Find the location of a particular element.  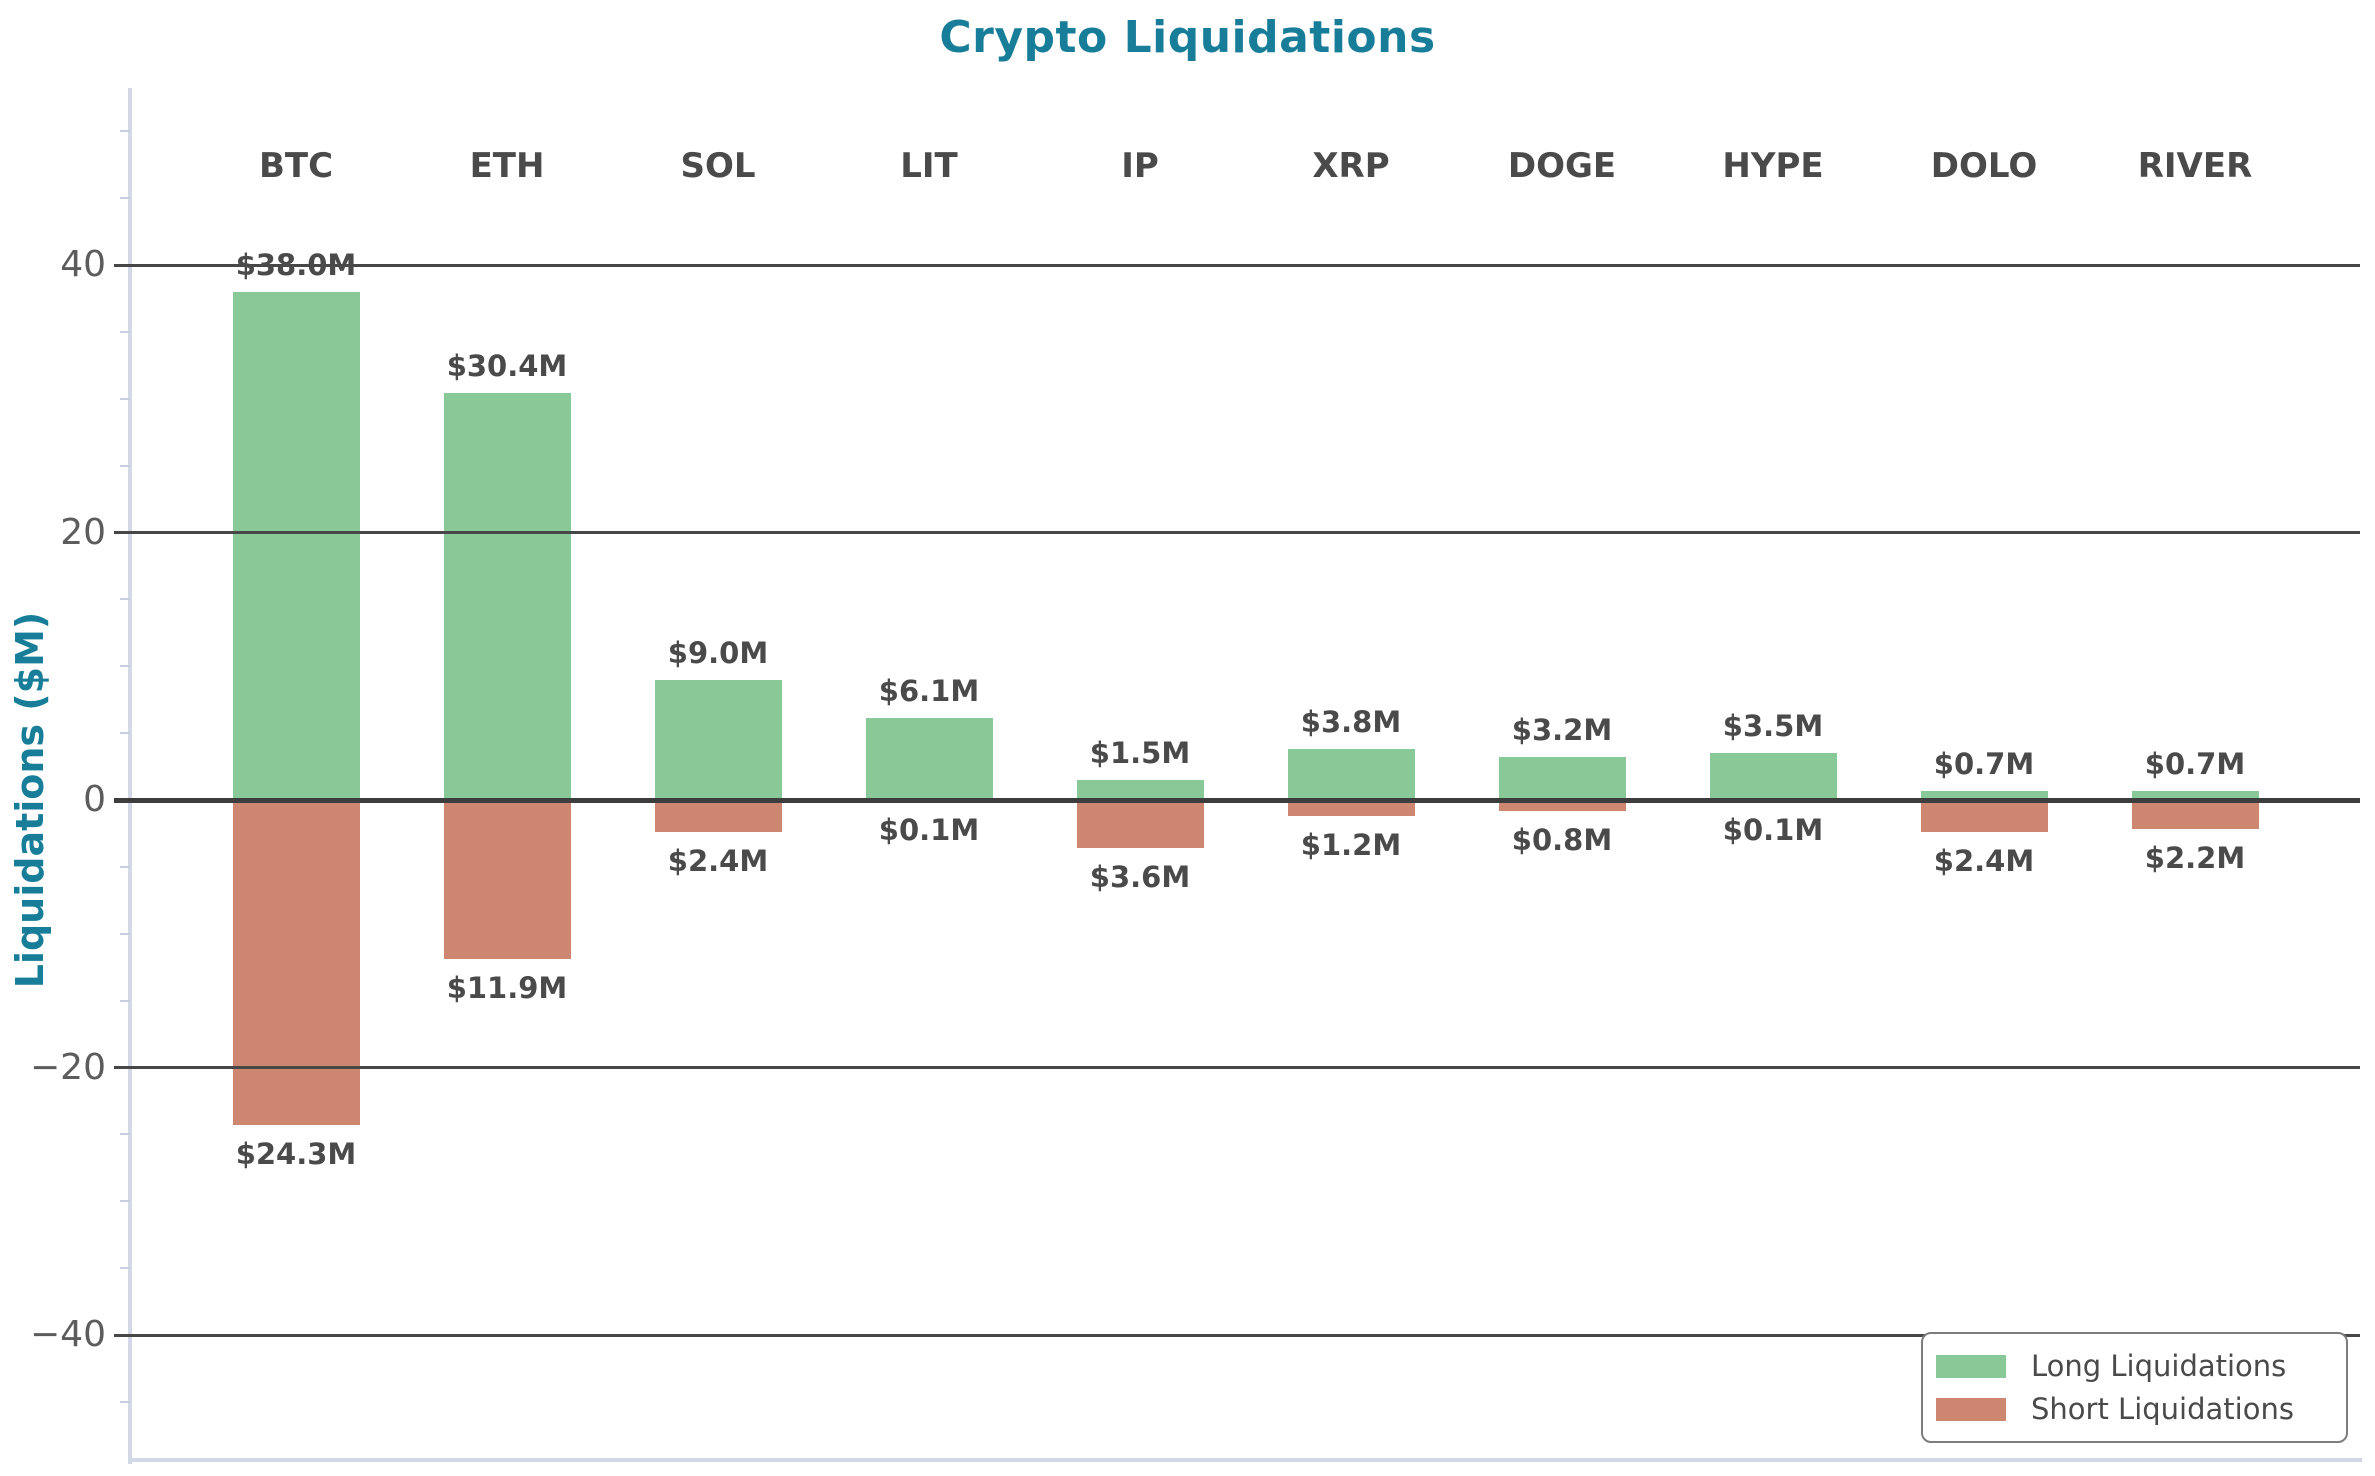

bar-short-river is located at coordinates (2195, 815).